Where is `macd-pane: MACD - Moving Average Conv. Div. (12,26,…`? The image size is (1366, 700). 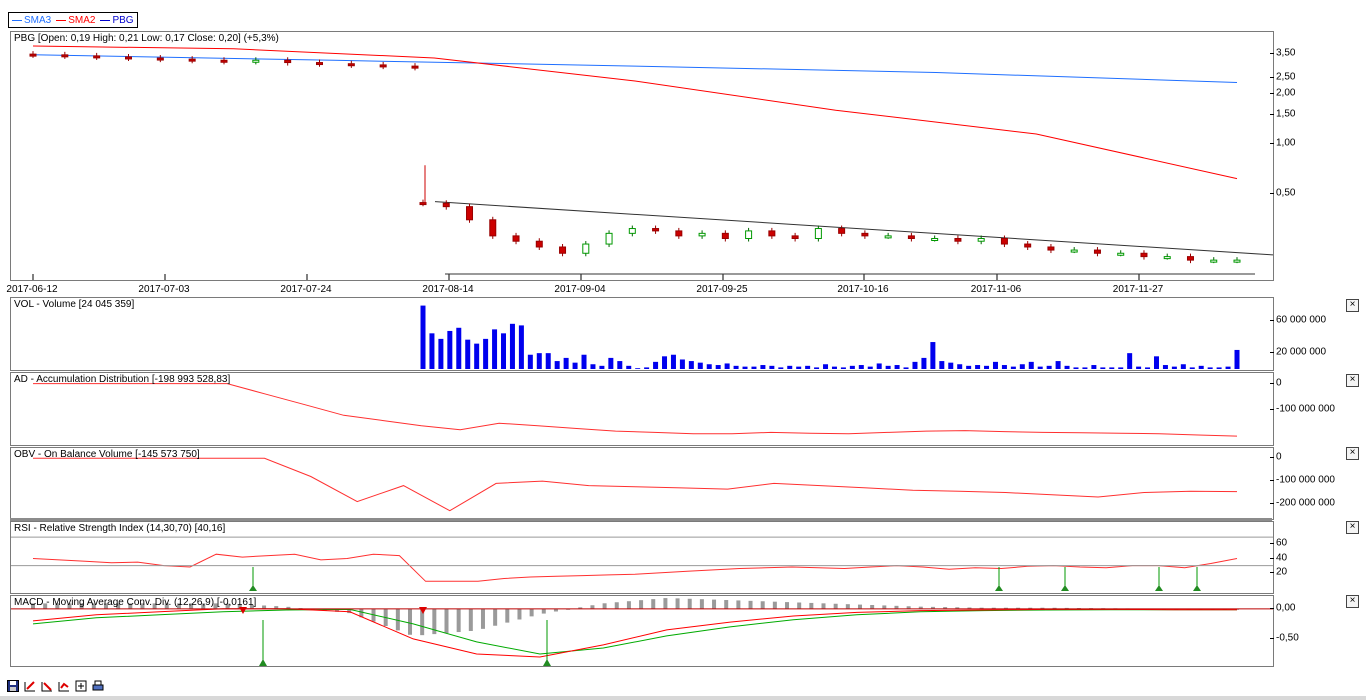
macd-pane: MACD - Moving Average Conv. Div. (12,26,… is located at coordinates (642, 631).